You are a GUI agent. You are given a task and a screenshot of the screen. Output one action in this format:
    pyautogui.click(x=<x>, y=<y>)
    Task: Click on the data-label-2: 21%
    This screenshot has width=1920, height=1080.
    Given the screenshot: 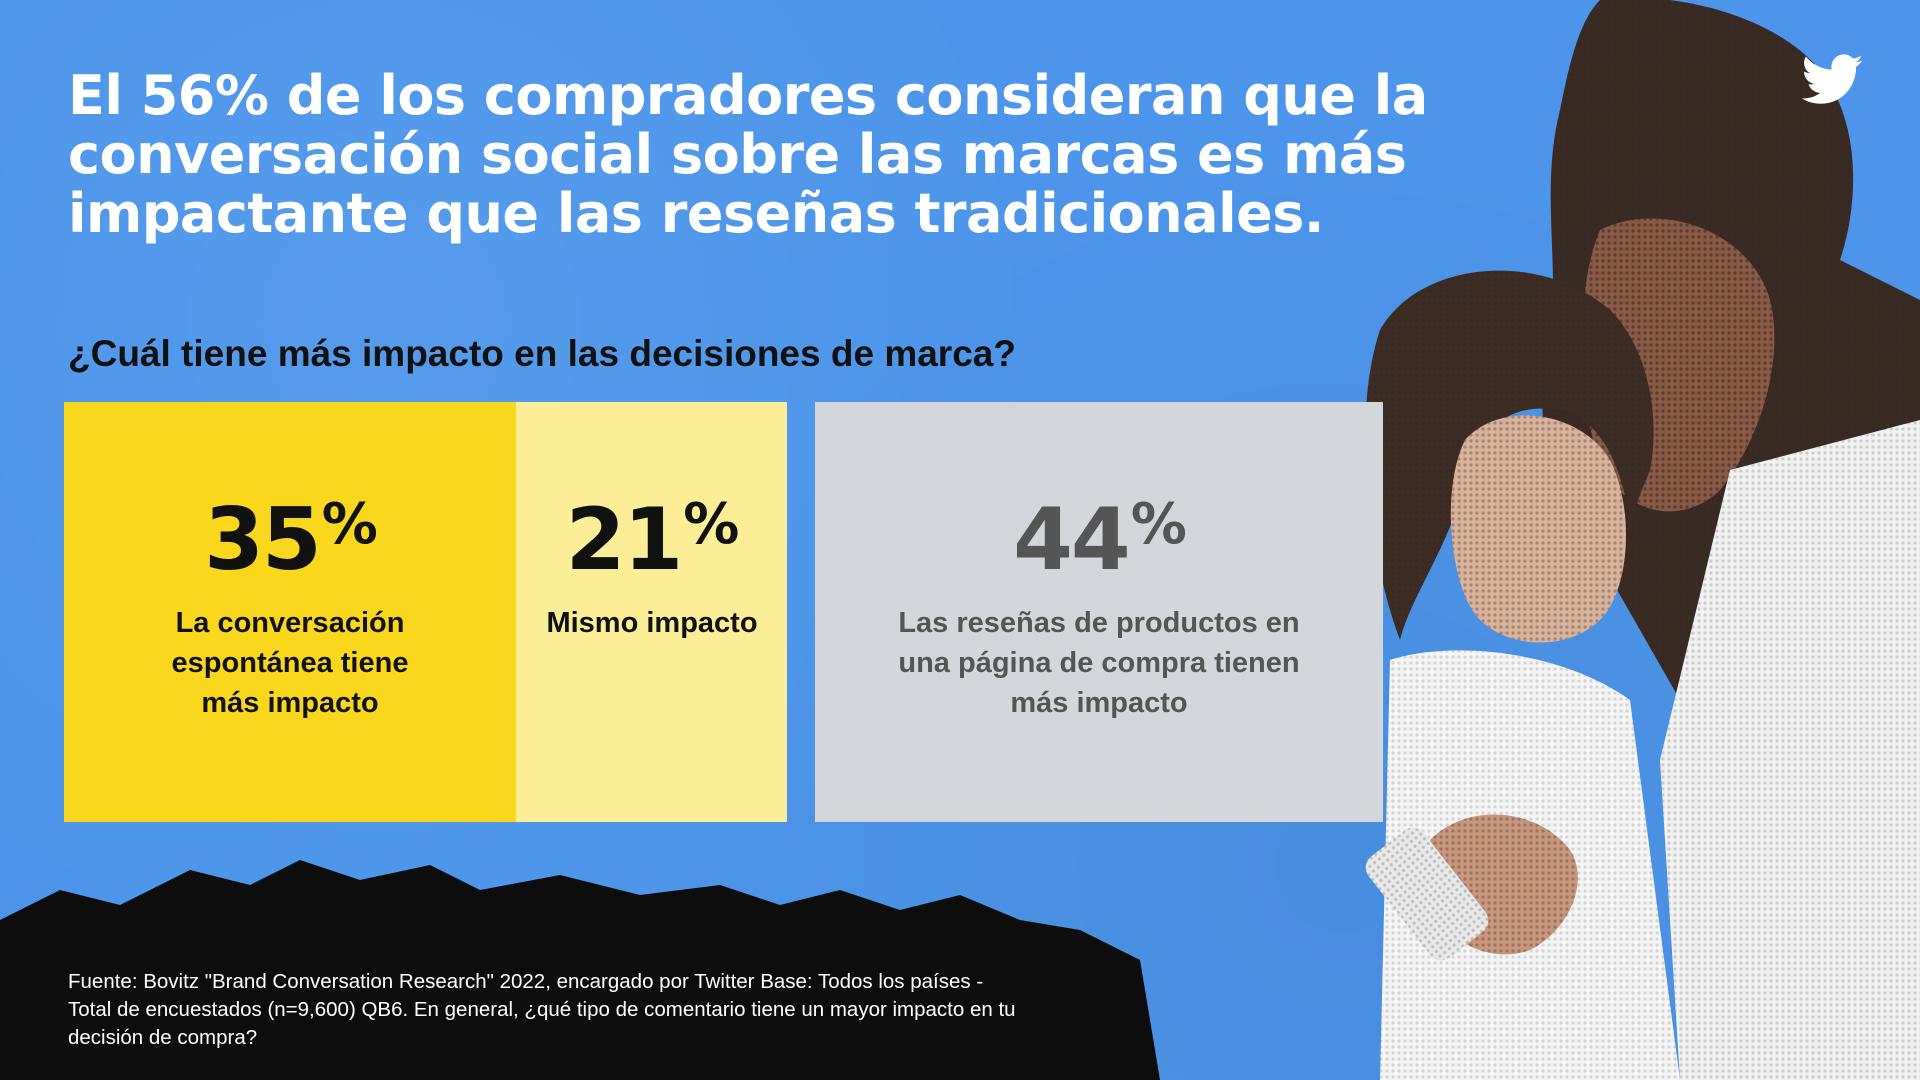 What is the action you would take?
    pyautogui.click(x=651, y=540)
    